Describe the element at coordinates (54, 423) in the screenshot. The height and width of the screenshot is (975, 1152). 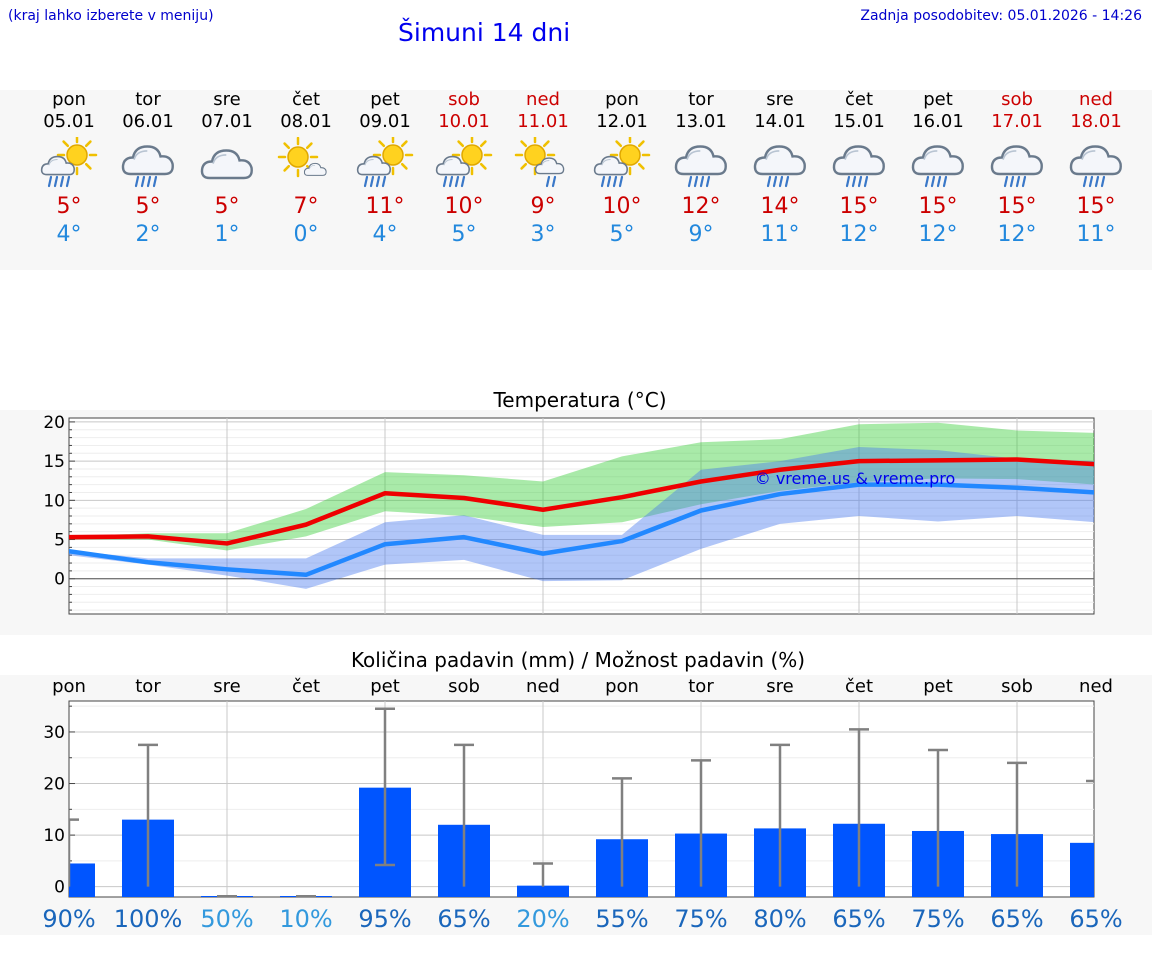
I see `y-tick-label: 20` at that location.